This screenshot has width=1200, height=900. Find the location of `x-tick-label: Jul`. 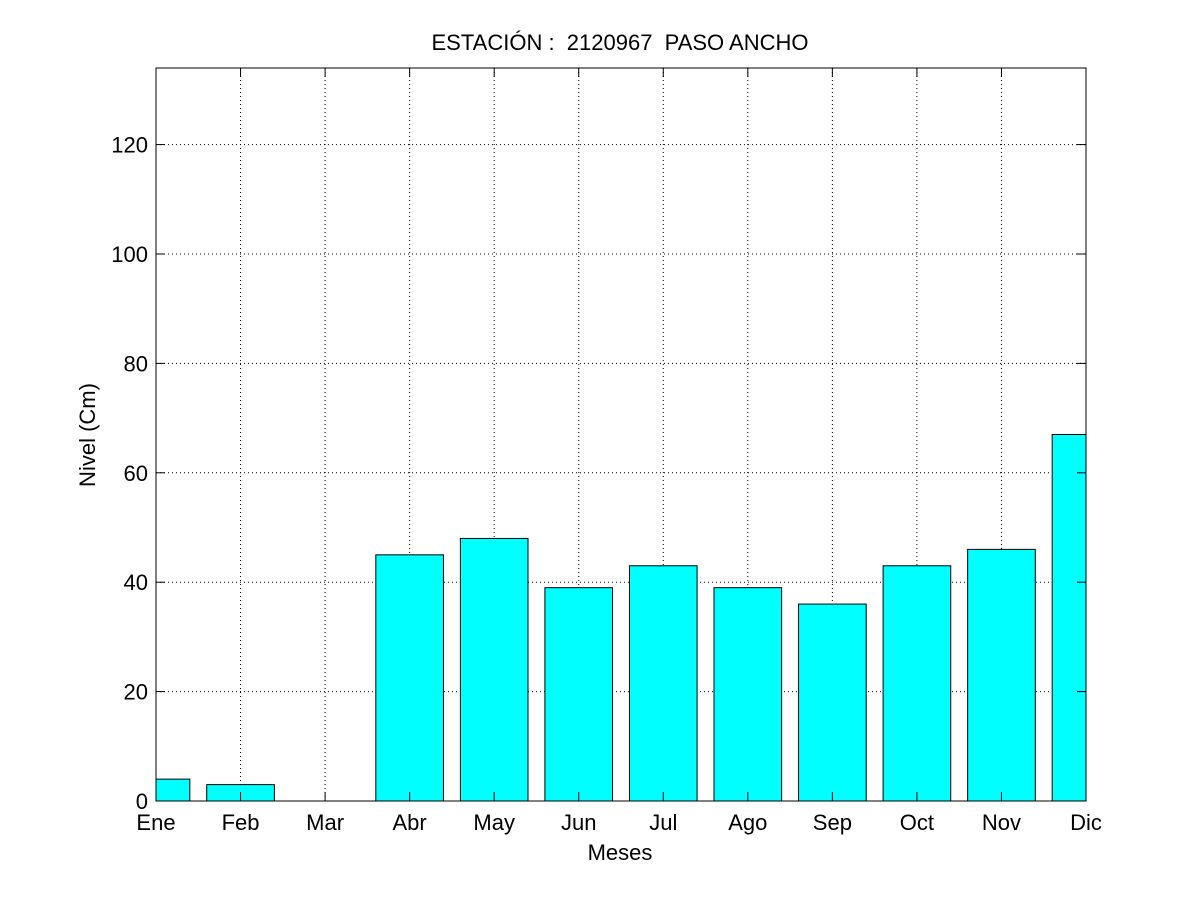

x-tick-label: Jul is located at coordinates (663, 822).